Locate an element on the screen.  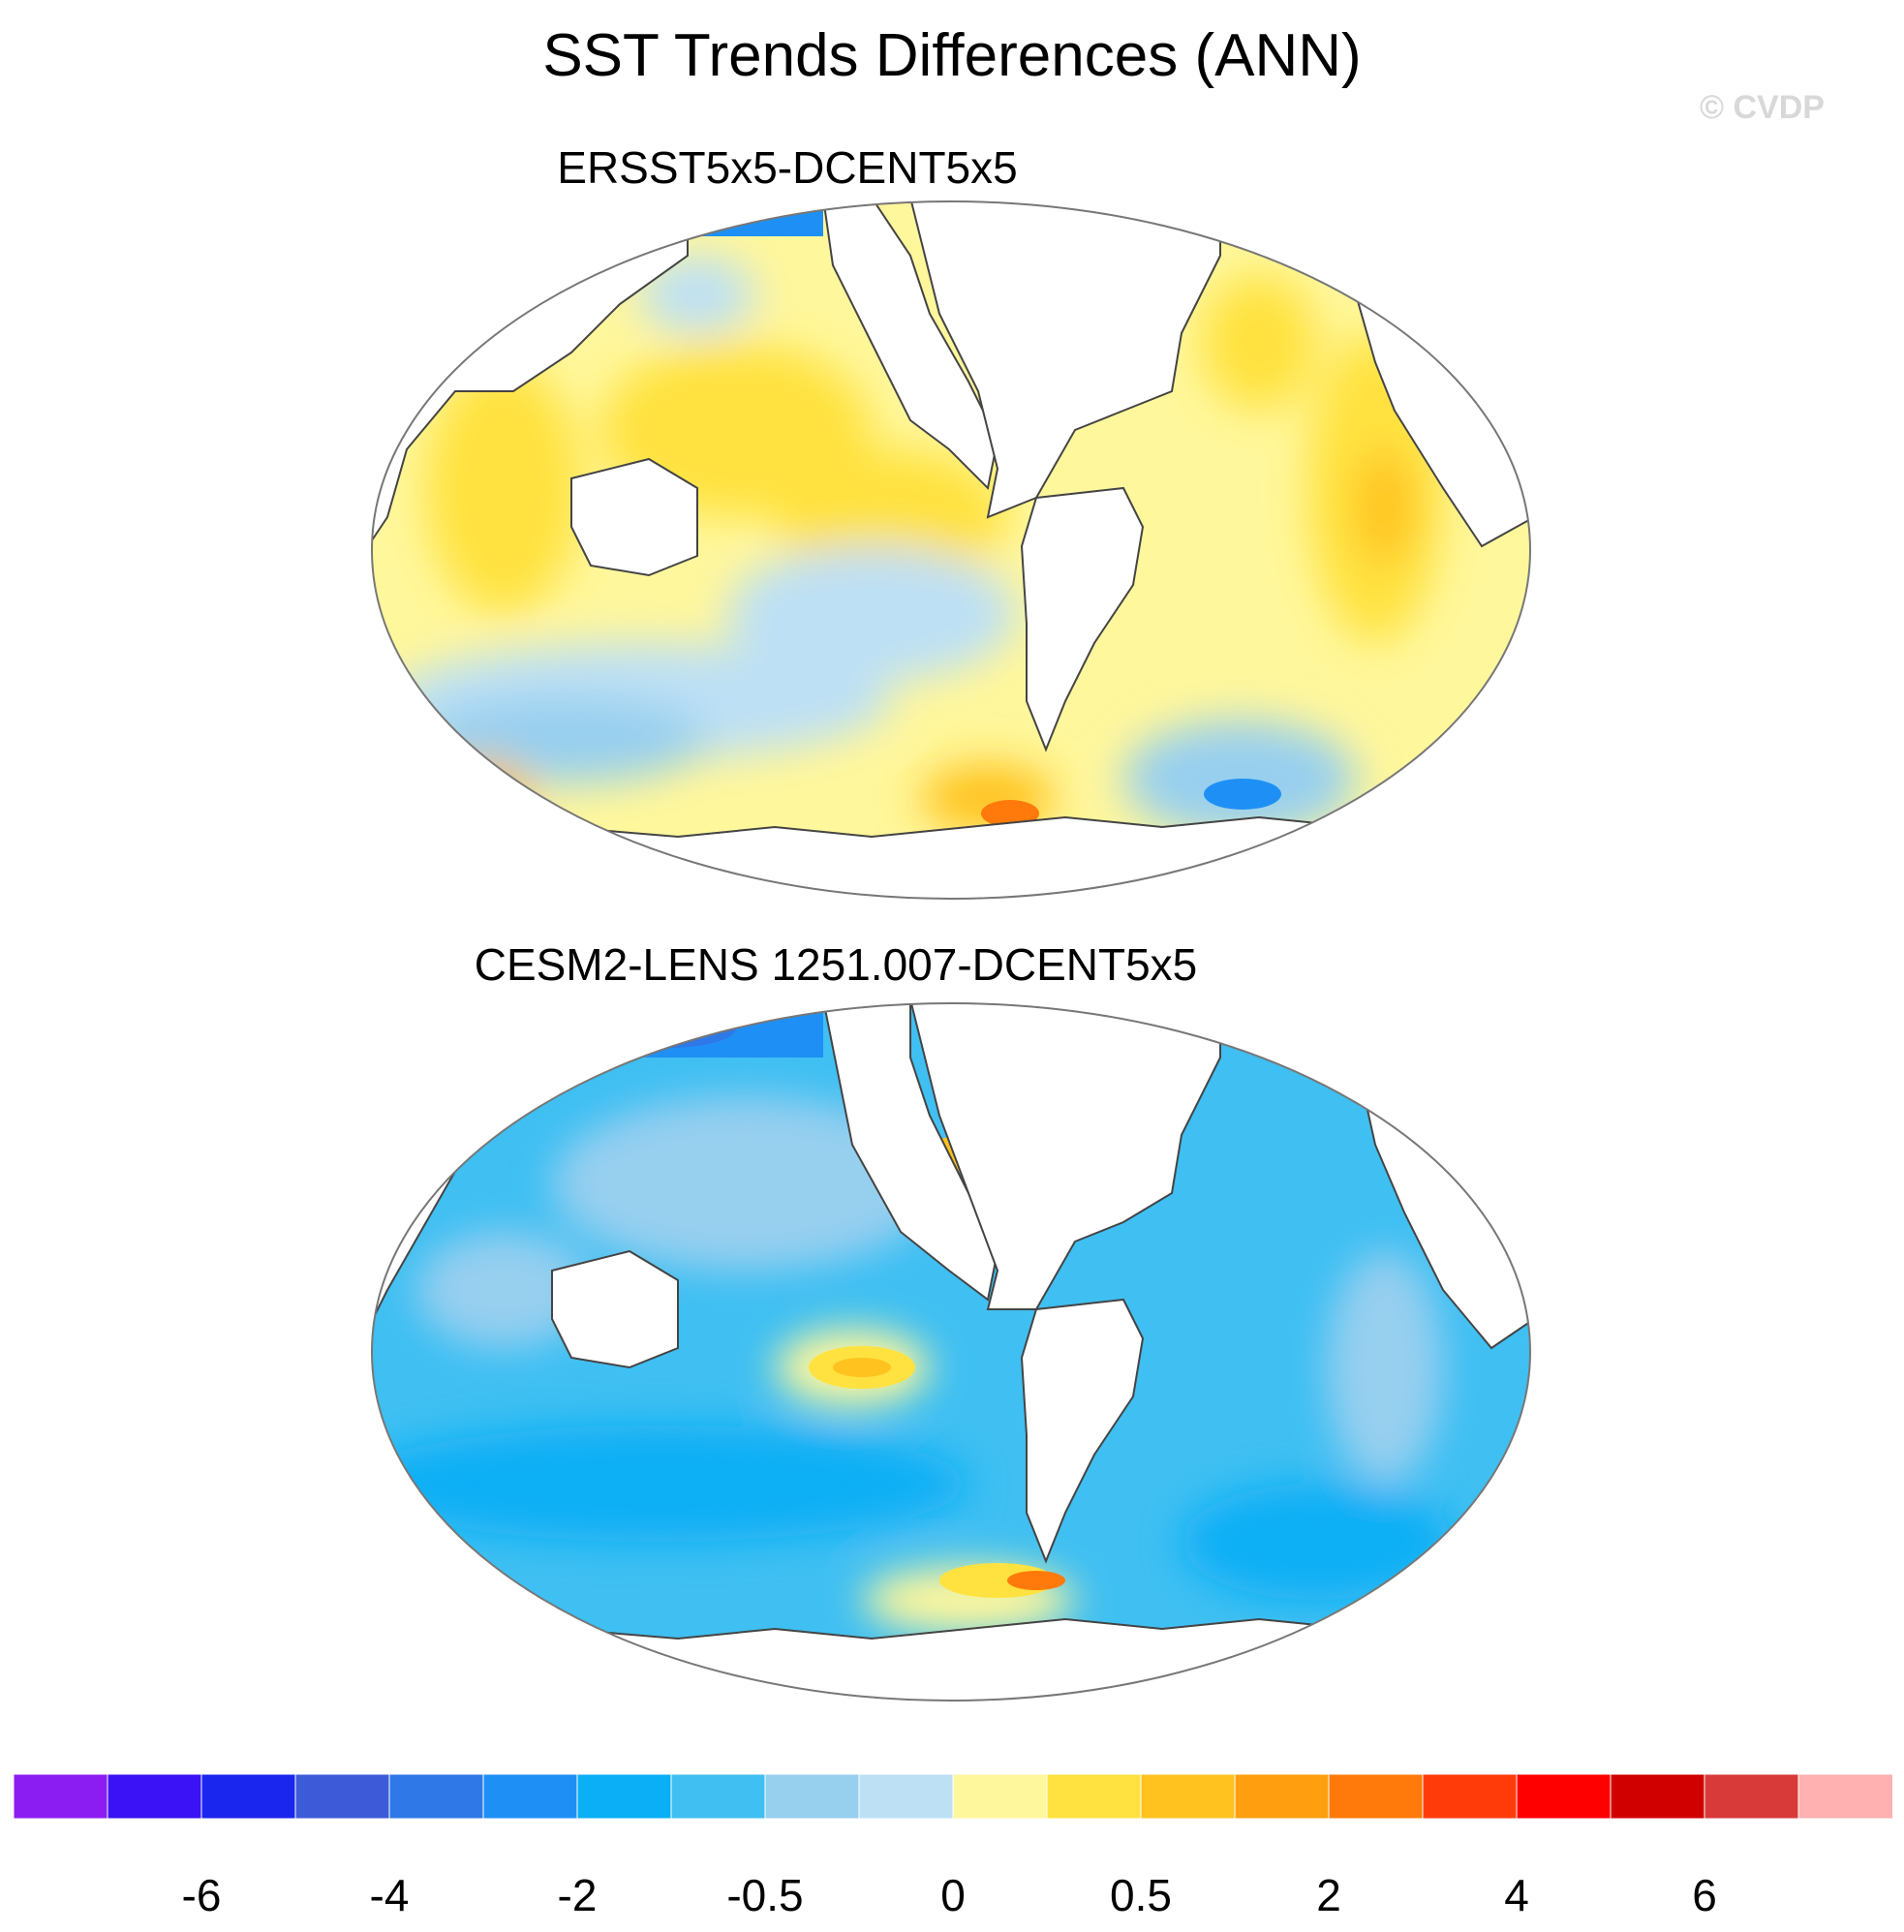
panel-title-ersst: ERSST5x5-DCENT5x5 is located at coordinates (787, 167).